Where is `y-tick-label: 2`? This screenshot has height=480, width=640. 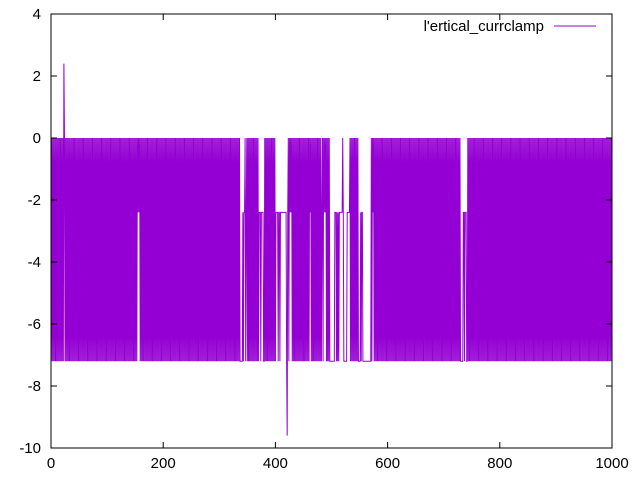 y-tick-label: 2 is located at coordinates (37, 76).